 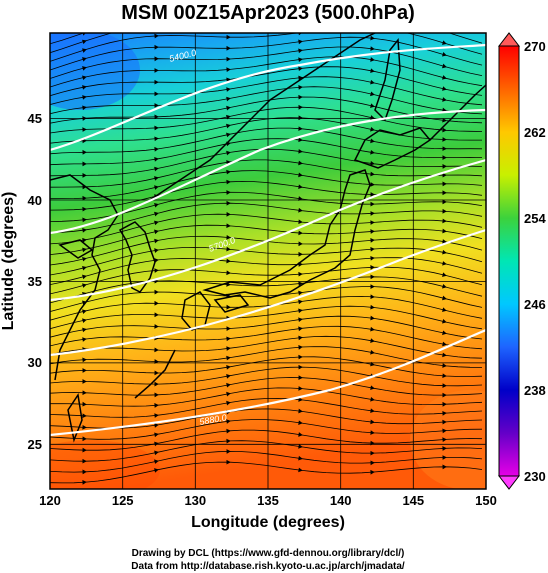 What do you see at coordinates (268, 522) in the screenshot?
I see `x-axis-label: Longitude (degrees)` at bounding box center [268, 522].